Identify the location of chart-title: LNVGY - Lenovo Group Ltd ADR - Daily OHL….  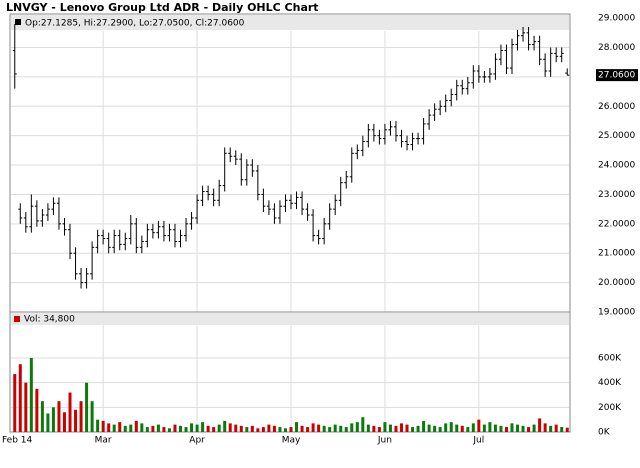
(162, 7).